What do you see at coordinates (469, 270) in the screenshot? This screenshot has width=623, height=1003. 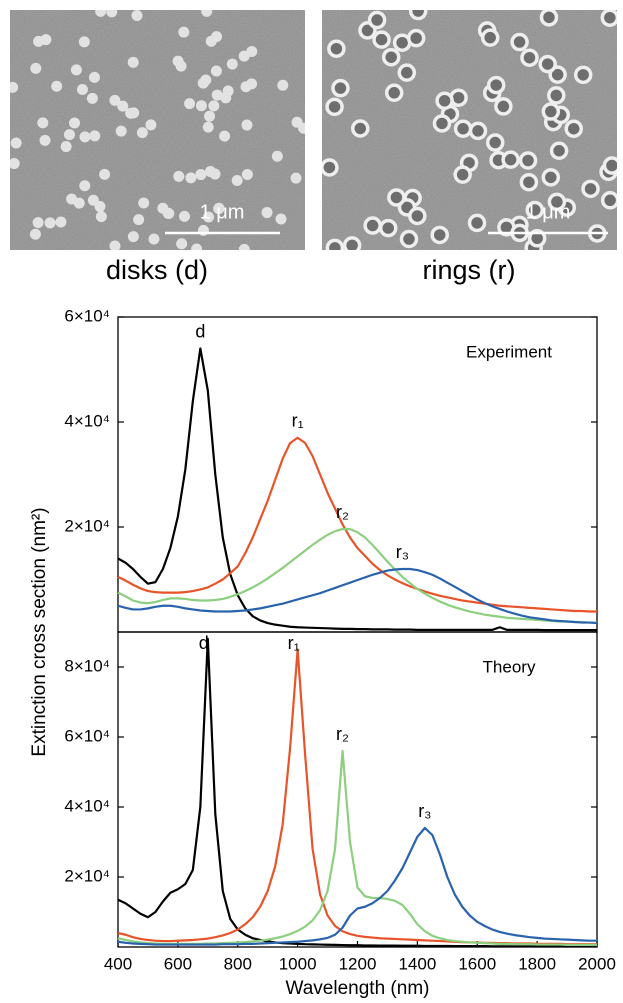 I see `image-caption: rings (r)` at bounding box center [469, 270].